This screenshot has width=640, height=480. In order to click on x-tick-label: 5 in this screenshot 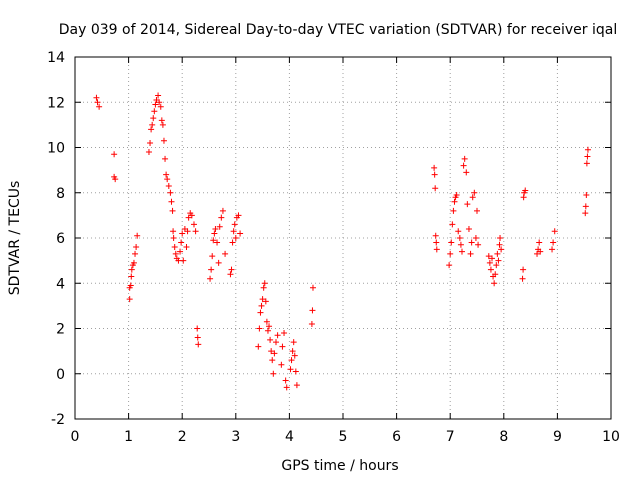, I will do `click(343, 437)`.